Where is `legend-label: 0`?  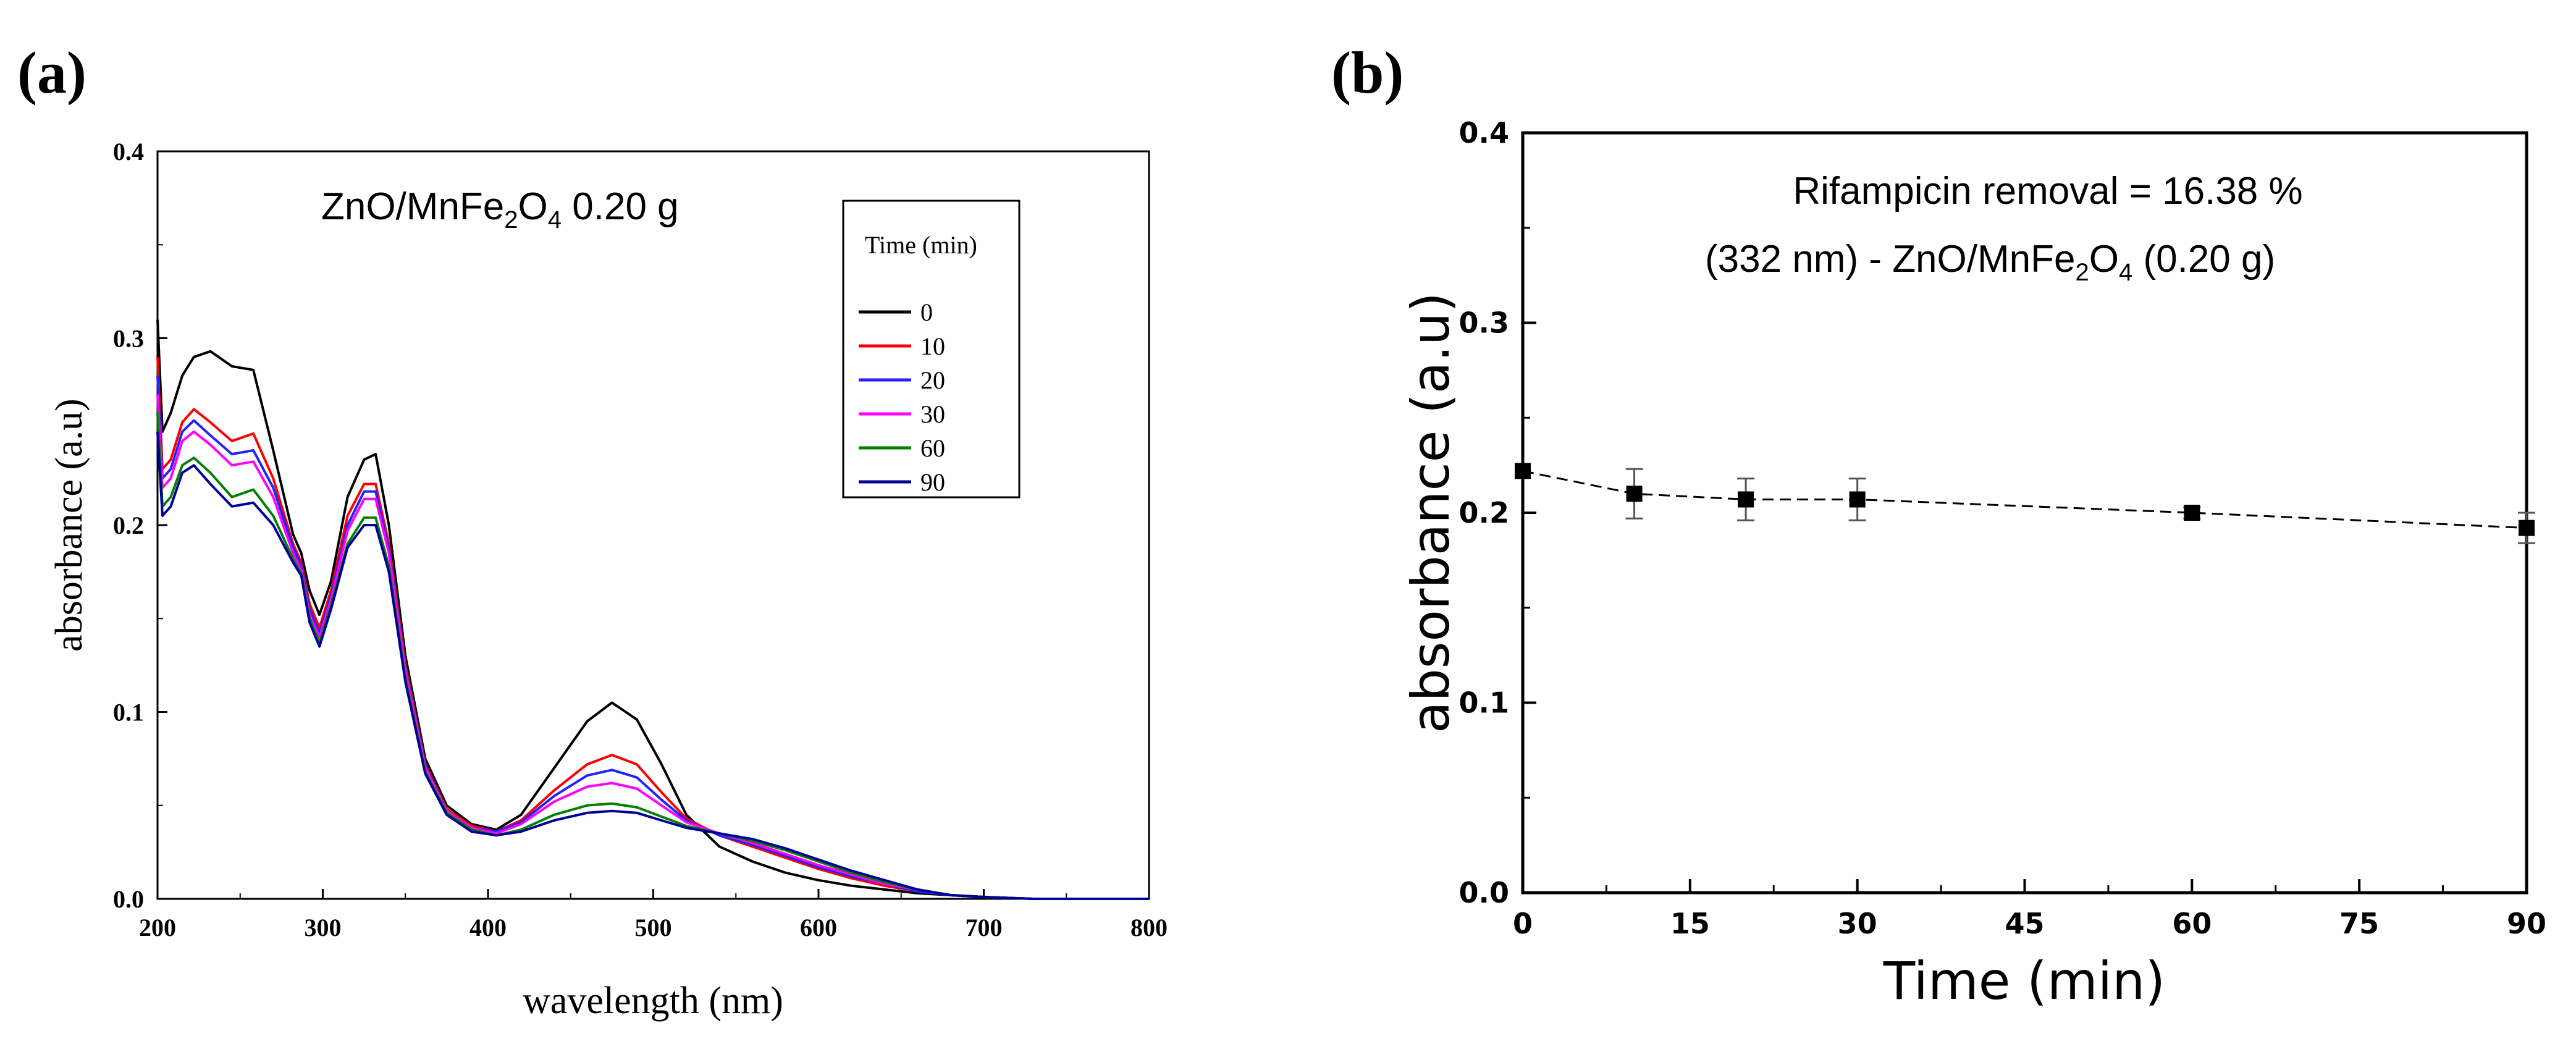
legend-label: 0 is located at coordinates (926, 312).